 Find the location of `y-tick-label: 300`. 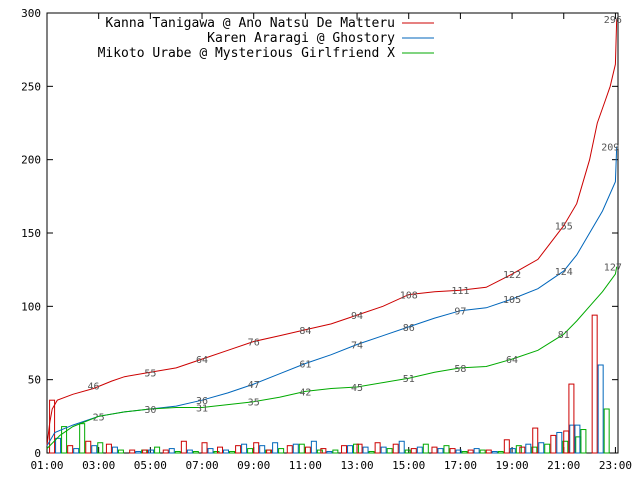

y-tick-label: 300 is located at coordinates (31, 13).